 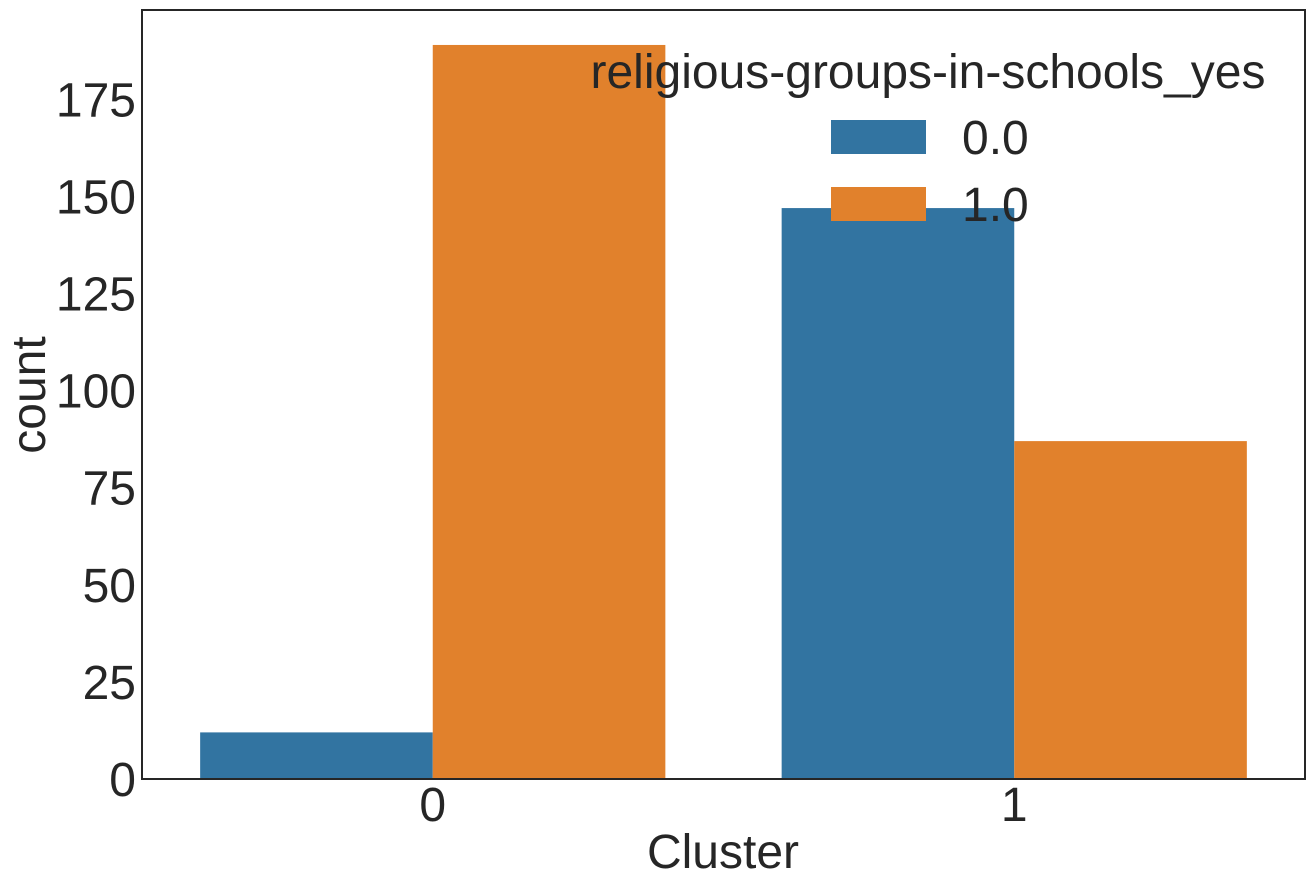 I want to click on y-tick-label: 75, so click(x=109, y=489).